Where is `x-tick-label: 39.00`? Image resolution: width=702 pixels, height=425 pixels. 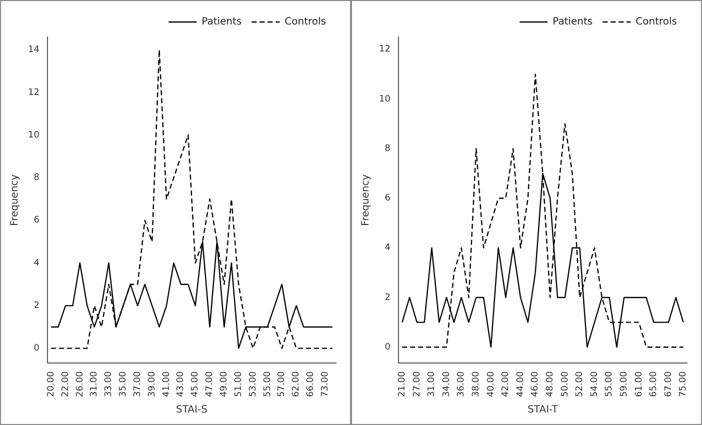 x-tick-label: 39.00 is located at coordinates (152, 383).